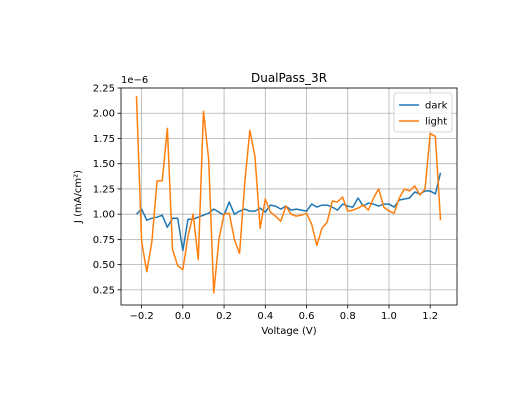  Describe the element at coordinates (104, 265) in the screenshot. I see `y-tick-label: 0.50` at that location.